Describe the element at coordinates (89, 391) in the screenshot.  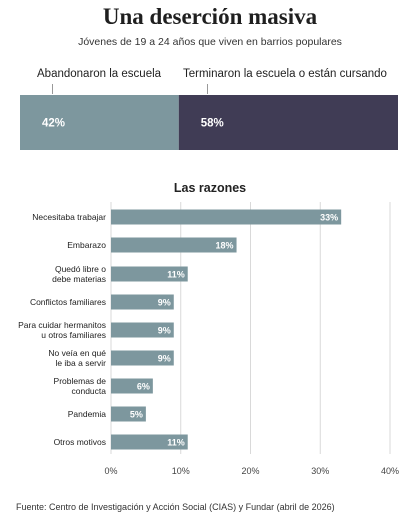
I see `category-label-6-line-1: conducta` at that location.